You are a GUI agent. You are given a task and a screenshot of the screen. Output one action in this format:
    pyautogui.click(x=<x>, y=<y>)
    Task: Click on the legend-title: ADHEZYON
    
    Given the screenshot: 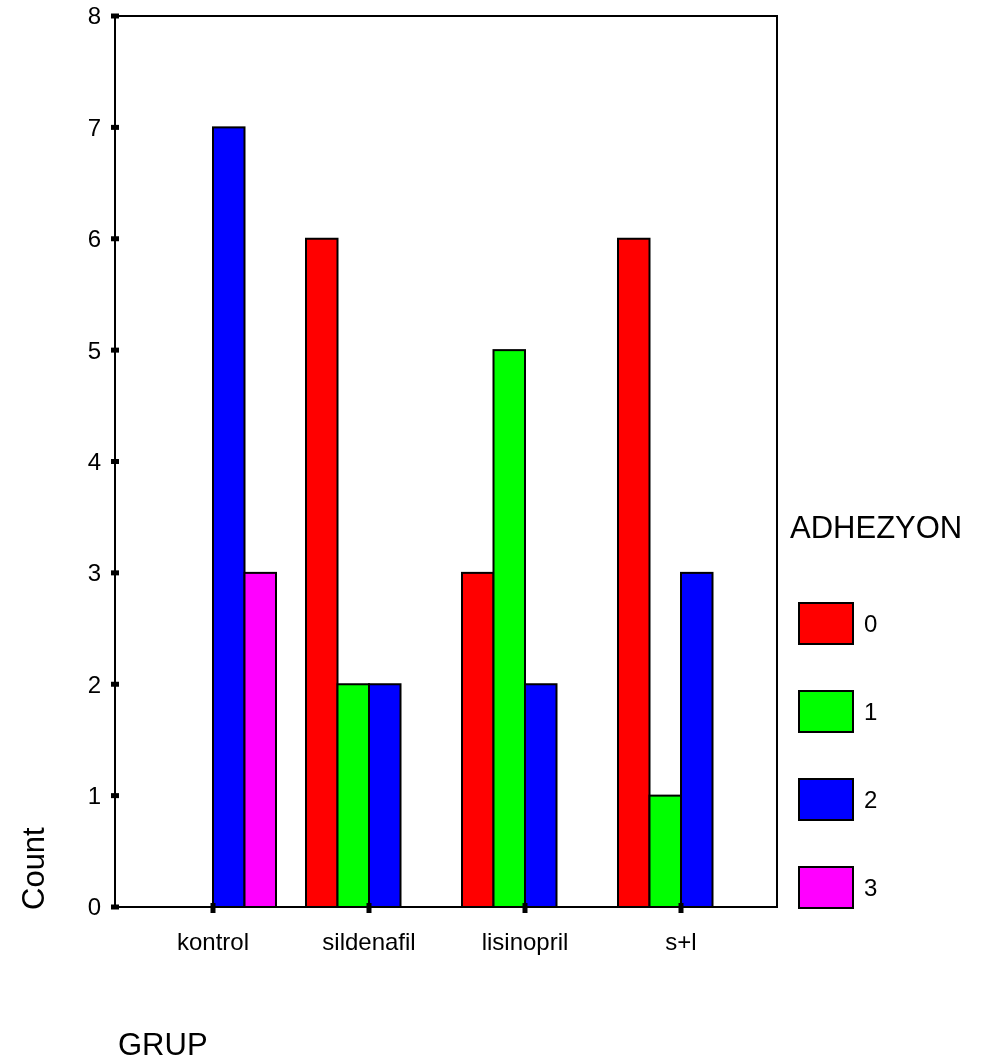 What is the action you would take?
    pyautogui.click(x=876, y=527)
    